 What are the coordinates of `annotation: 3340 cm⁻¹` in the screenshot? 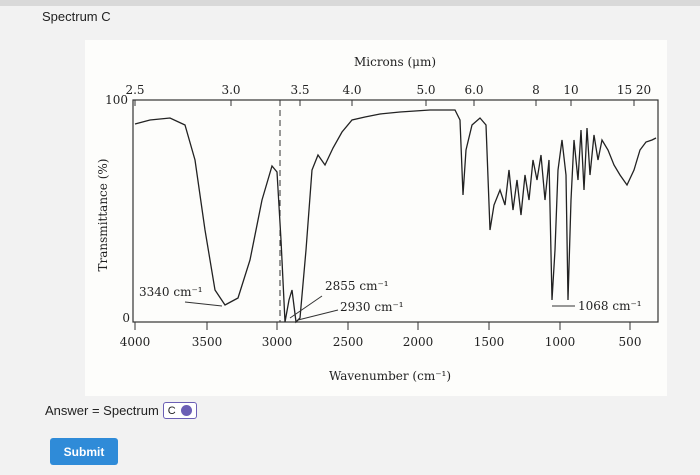 It's located at (171, 292).